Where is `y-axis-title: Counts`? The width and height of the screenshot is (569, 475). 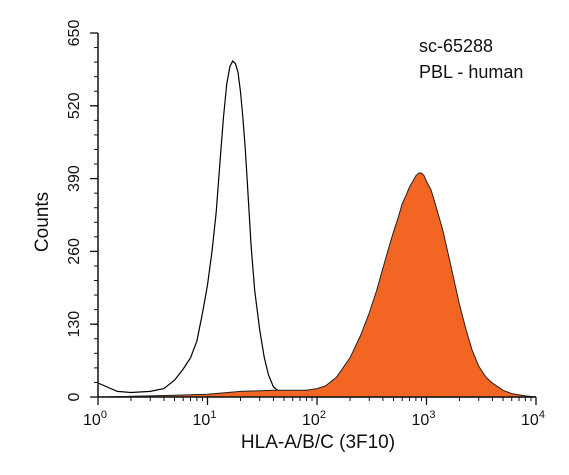
y-axis-title: Counts is located at coordinates (42, 222).